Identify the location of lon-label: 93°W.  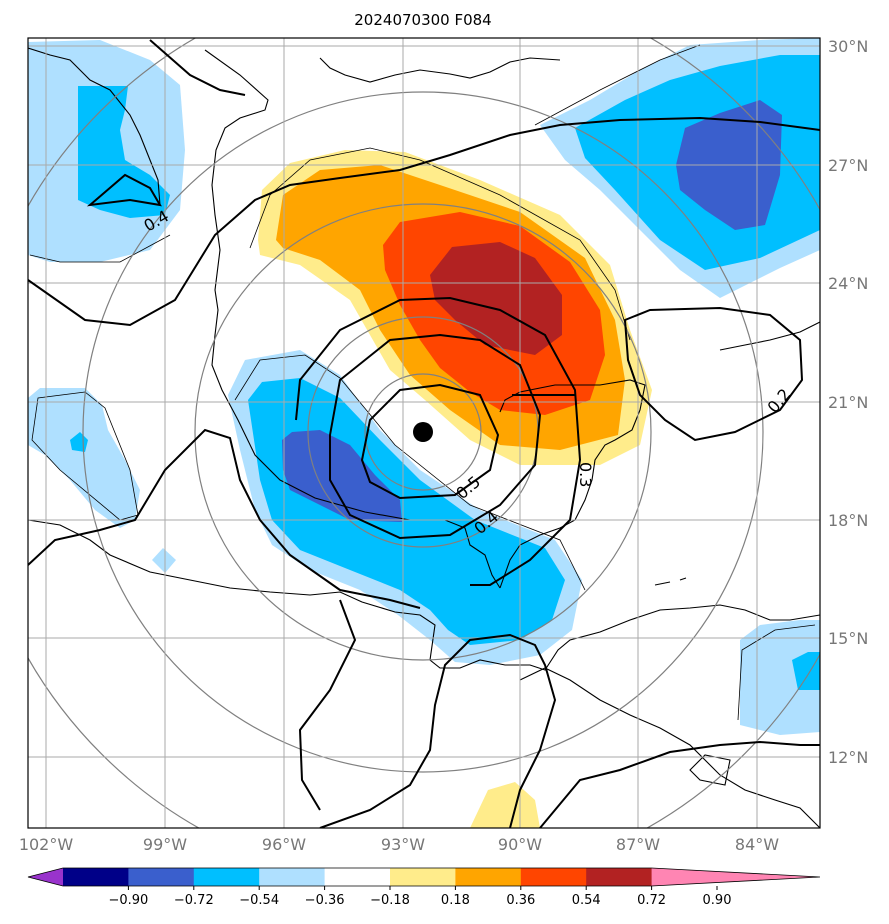
(403, 844).